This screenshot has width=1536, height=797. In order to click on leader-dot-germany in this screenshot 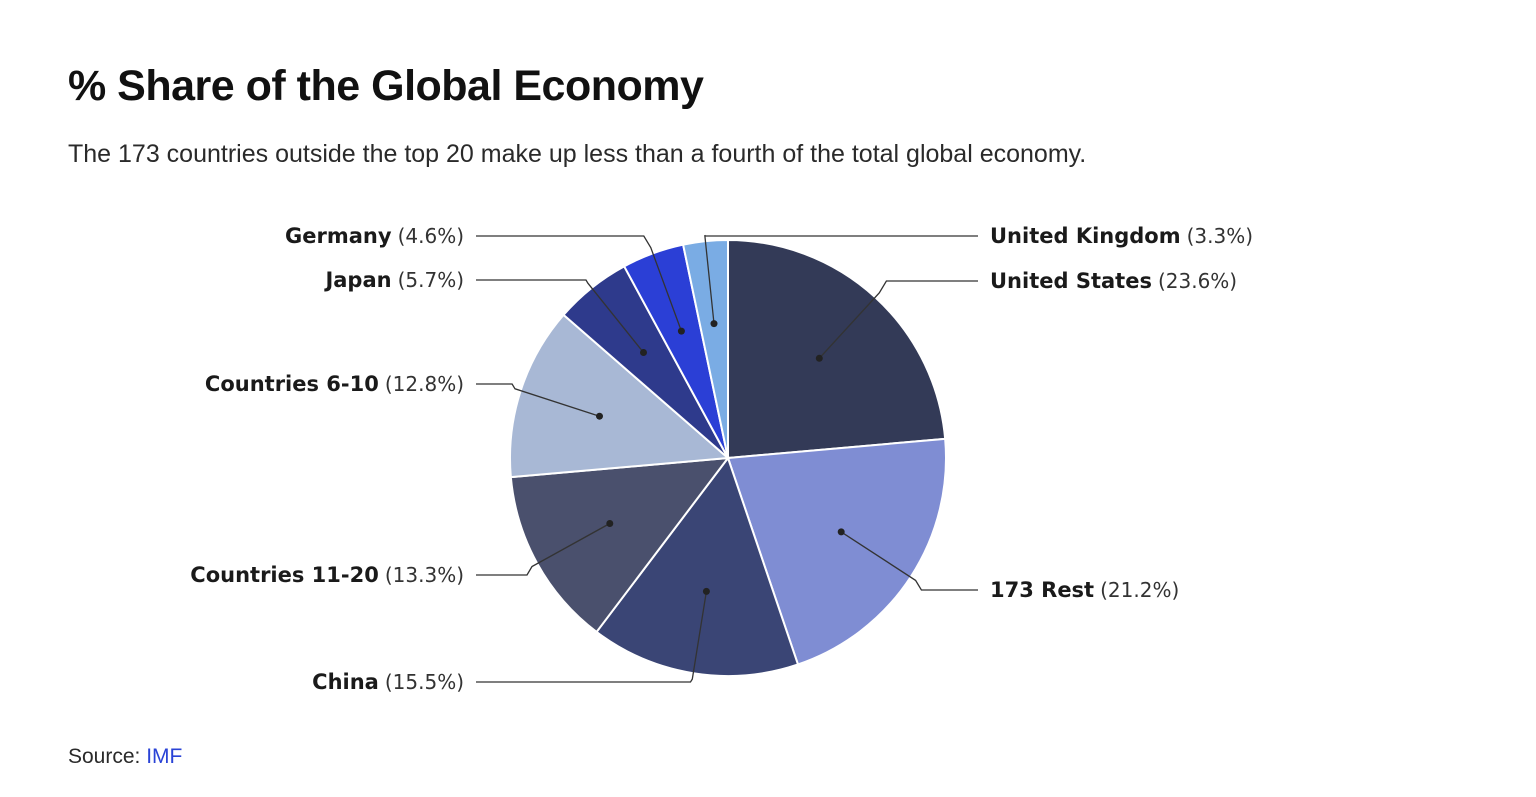, I will do `click(681, 331)`.